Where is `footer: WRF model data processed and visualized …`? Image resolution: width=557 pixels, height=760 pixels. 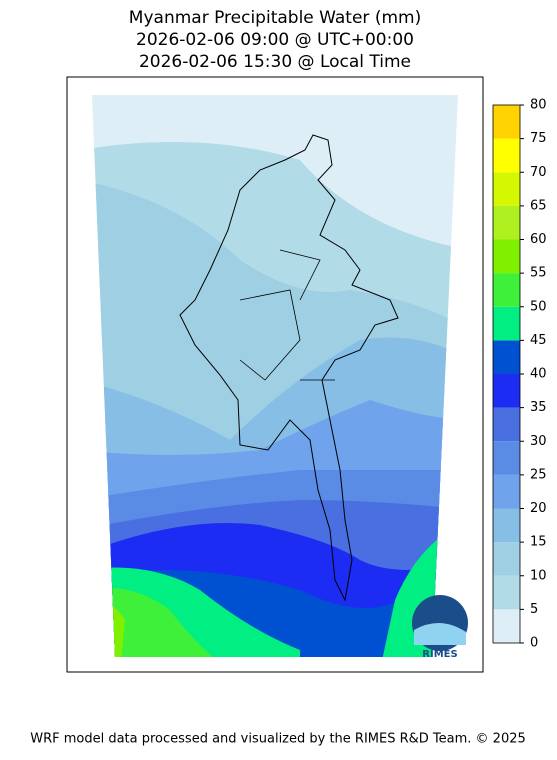
footer: WRF model data processed and visualized … is located at coordinates (278, 739).